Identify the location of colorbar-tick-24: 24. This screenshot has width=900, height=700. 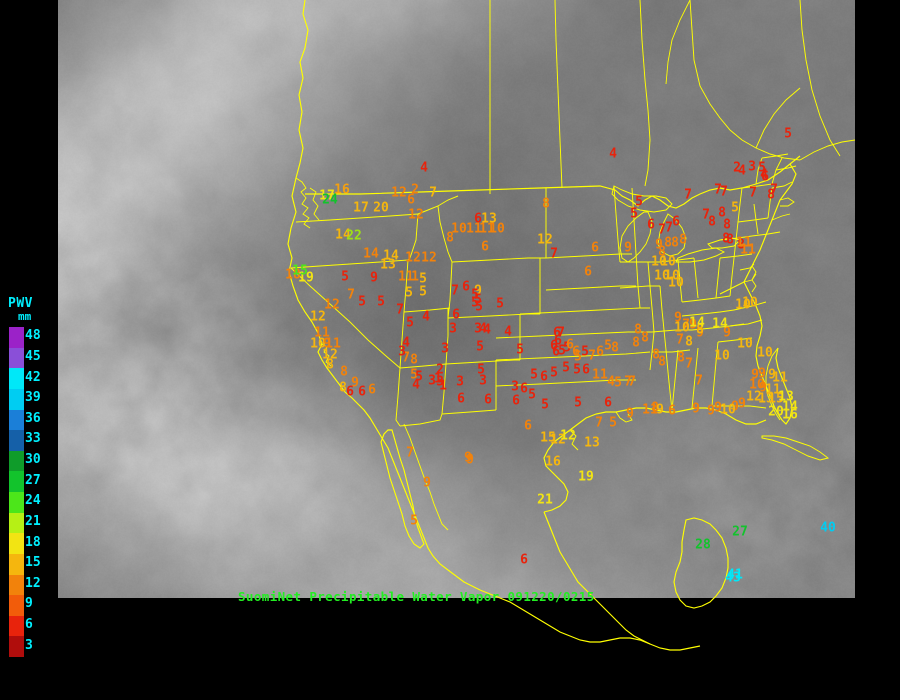
(33, 501).